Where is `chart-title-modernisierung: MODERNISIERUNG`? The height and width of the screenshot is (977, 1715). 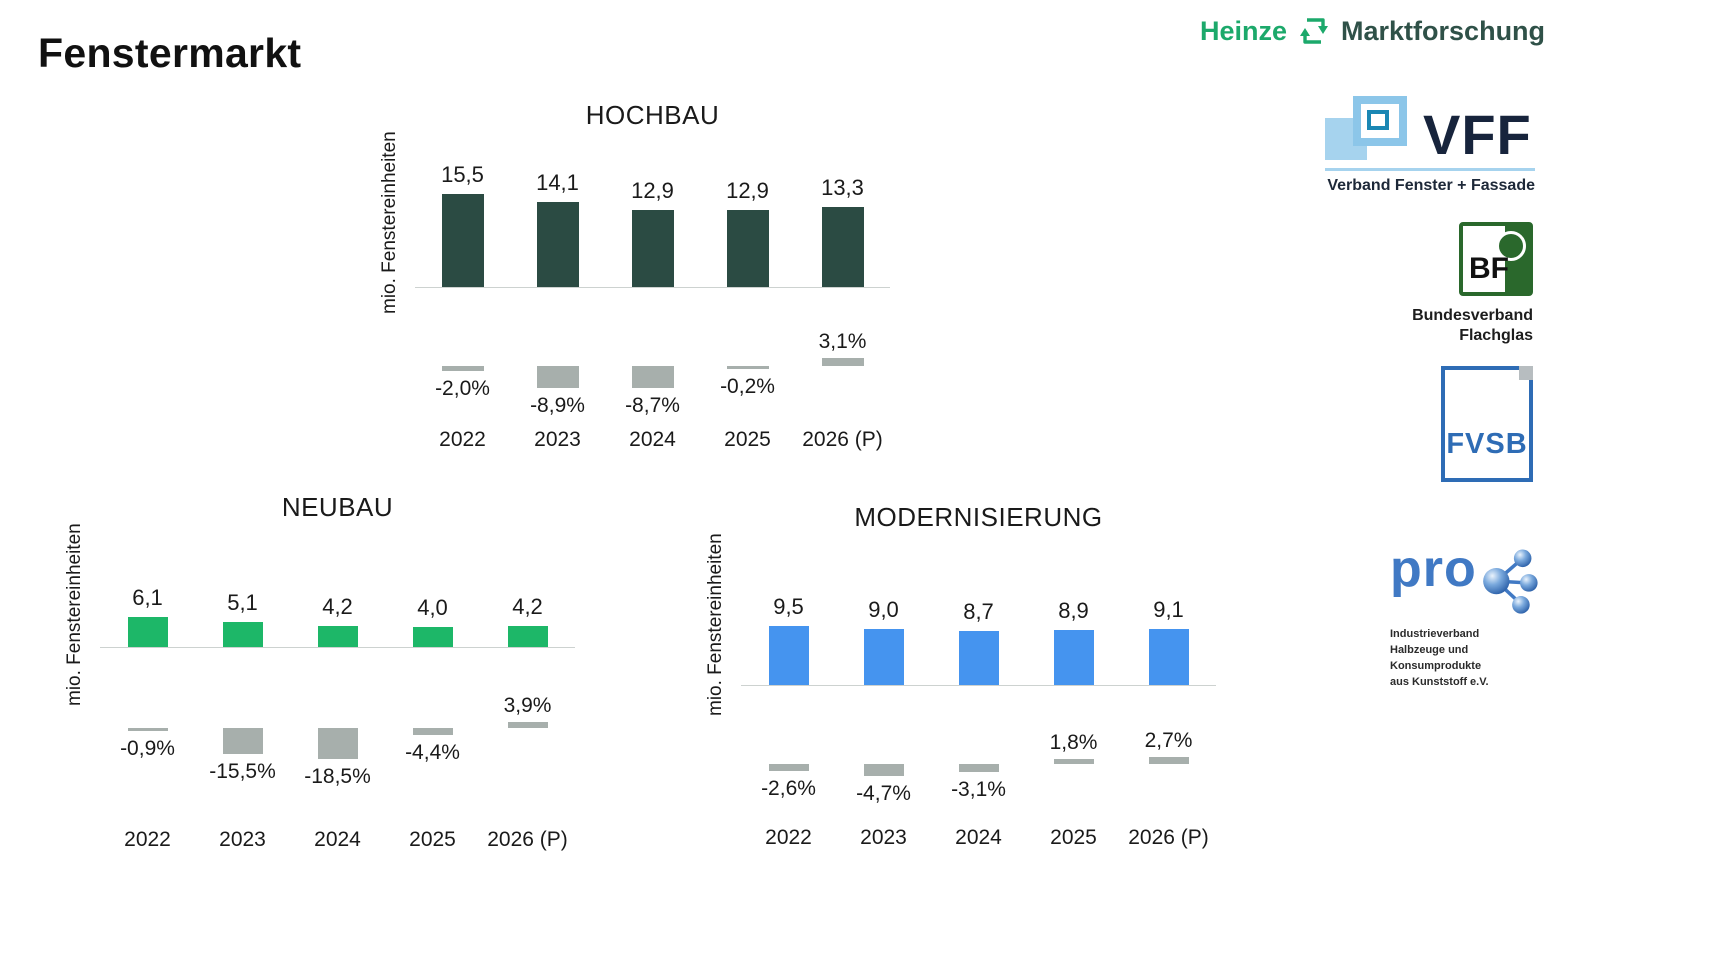 chart-title-modernisierung: MODERNISIERUNG is located at coordinates (978, 517).